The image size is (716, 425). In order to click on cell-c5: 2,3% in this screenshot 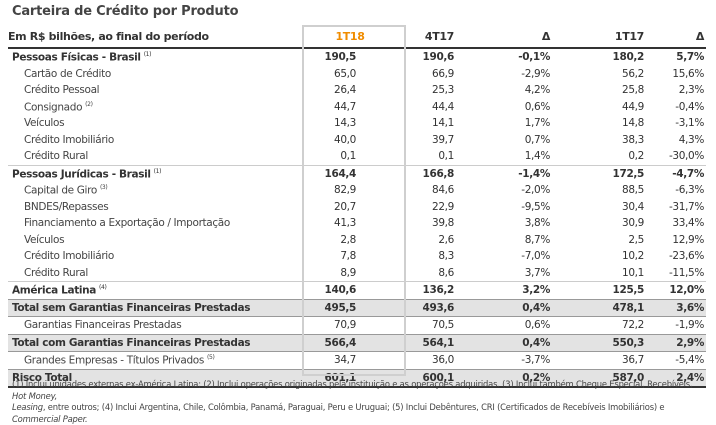, I will do `click(691, 90)`.